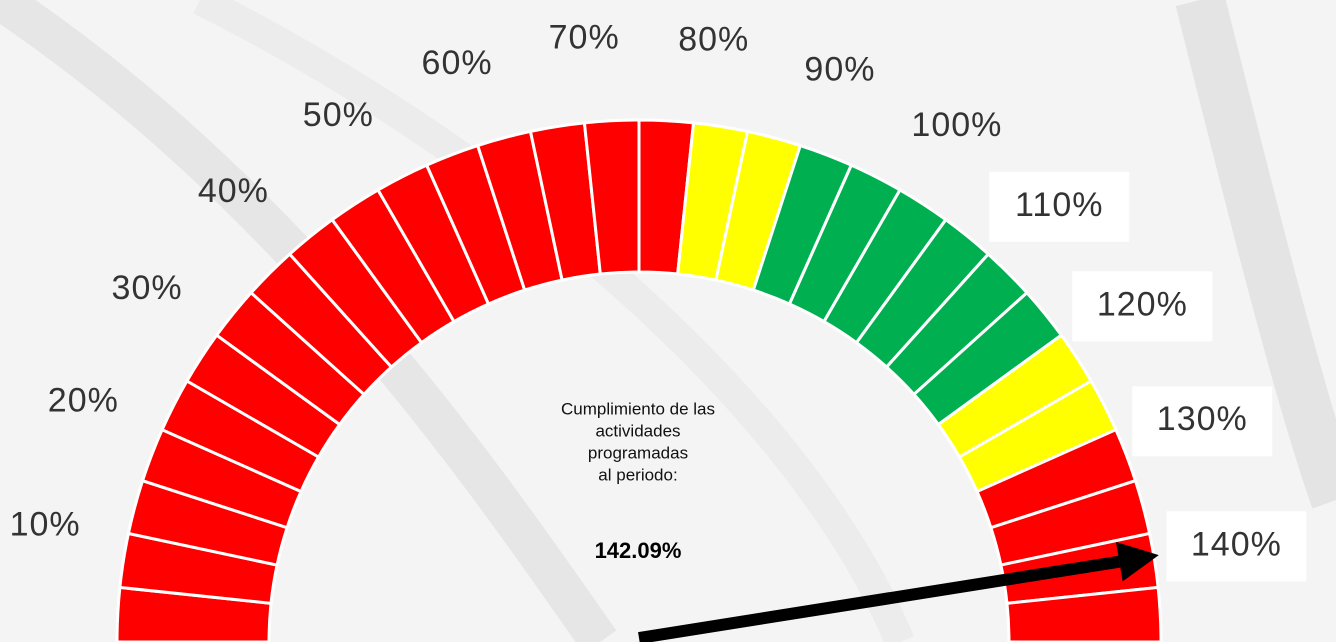 The width and height of the screenshot is (1336, 642). I want to click on value-label: 142.09%, so click(638, 550).